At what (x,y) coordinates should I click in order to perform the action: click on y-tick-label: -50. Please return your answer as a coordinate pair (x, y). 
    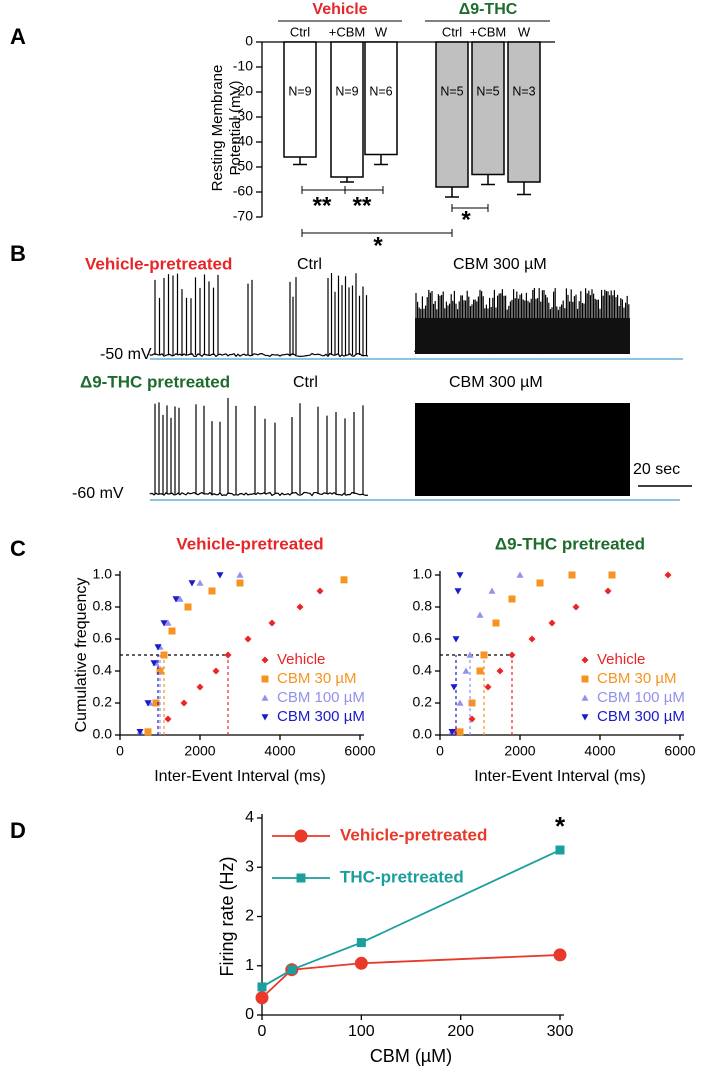
    Looking at the image, I should click on (243, 166).